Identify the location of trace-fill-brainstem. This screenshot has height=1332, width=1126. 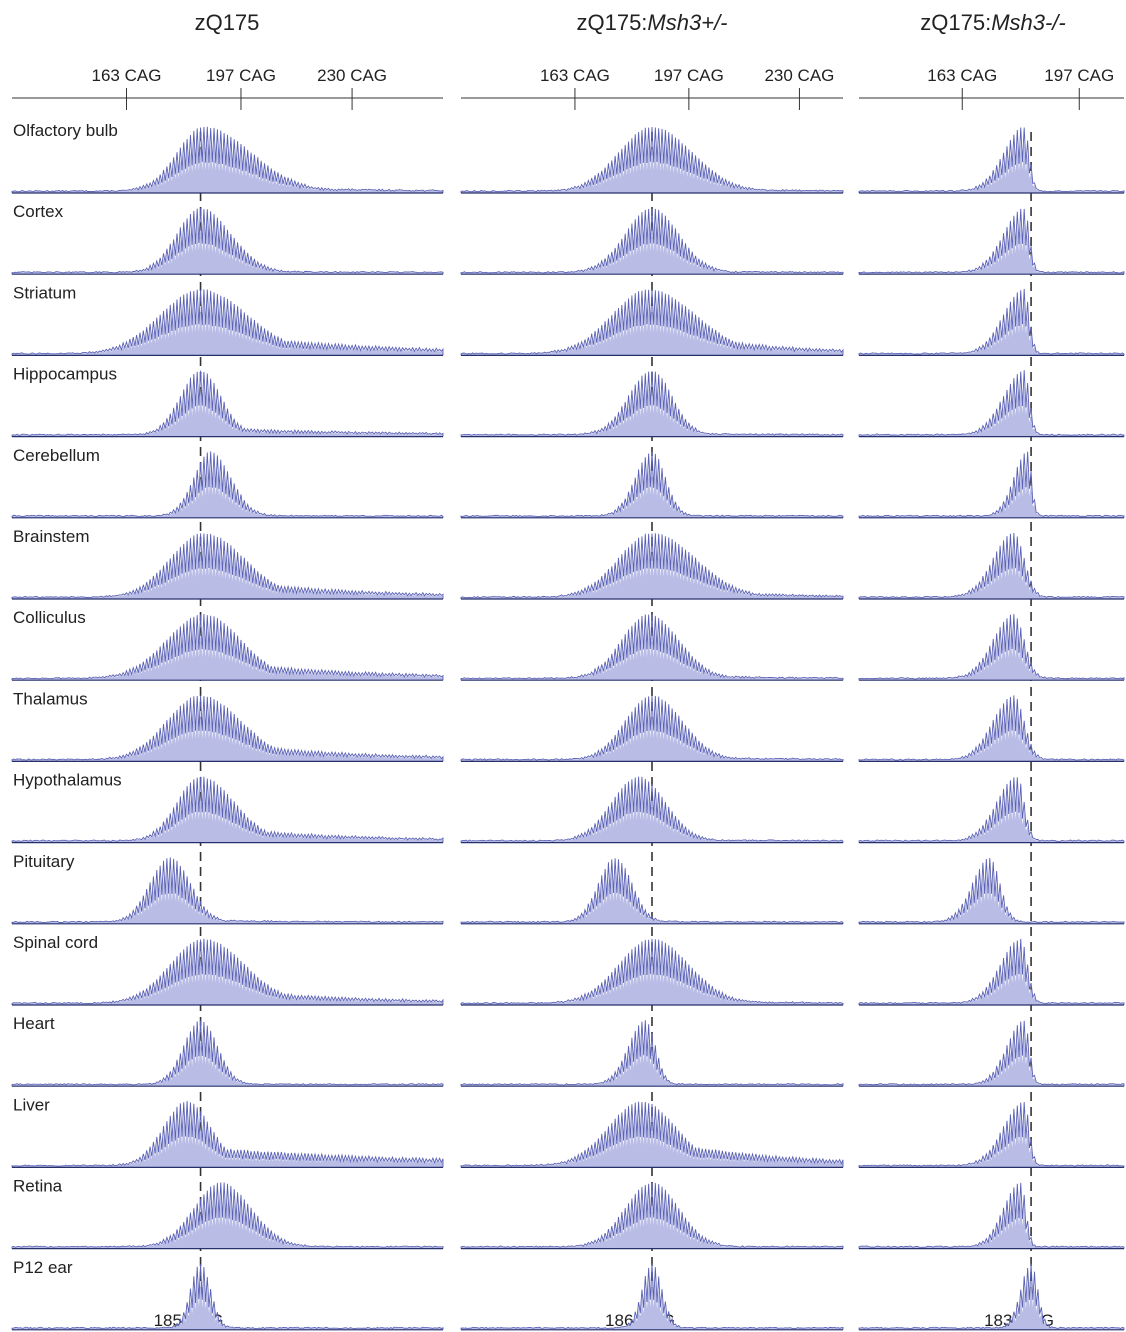
(227, 574).